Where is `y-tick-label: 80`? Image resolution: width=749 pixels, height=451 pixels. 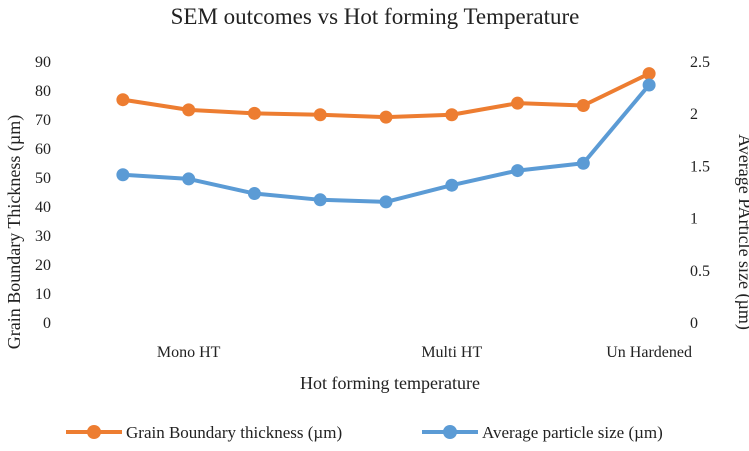
y-tick-label: 80 is located at coordinates (43, 91).